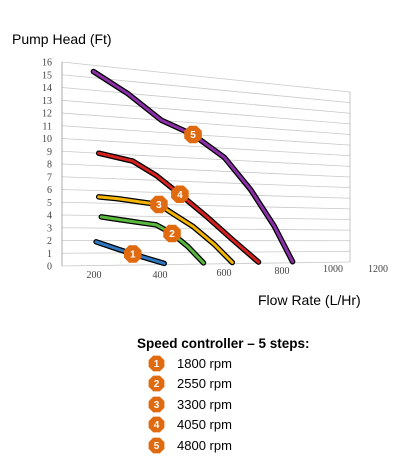 Image resolution: width=400 pixels, height=476 pixels. I want to click on legend-item: 2 2550 rpm, so click(190, 384).